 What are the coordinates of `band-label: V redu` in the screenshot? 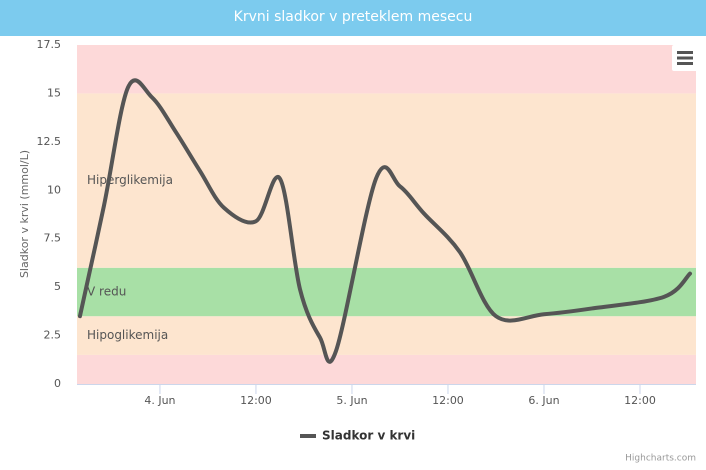 It's located at (106, 291).